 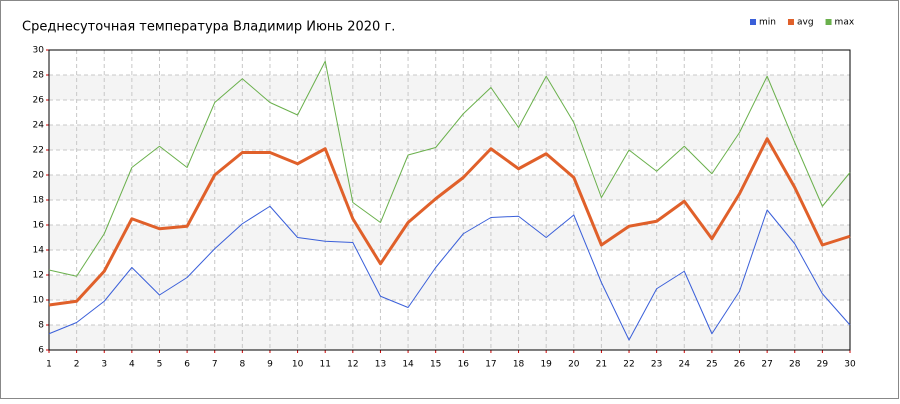 What do you see at coordinates (850, 365) in the screenshot?
I see `x-tick-label: 30` at bounding box center [850, 365].